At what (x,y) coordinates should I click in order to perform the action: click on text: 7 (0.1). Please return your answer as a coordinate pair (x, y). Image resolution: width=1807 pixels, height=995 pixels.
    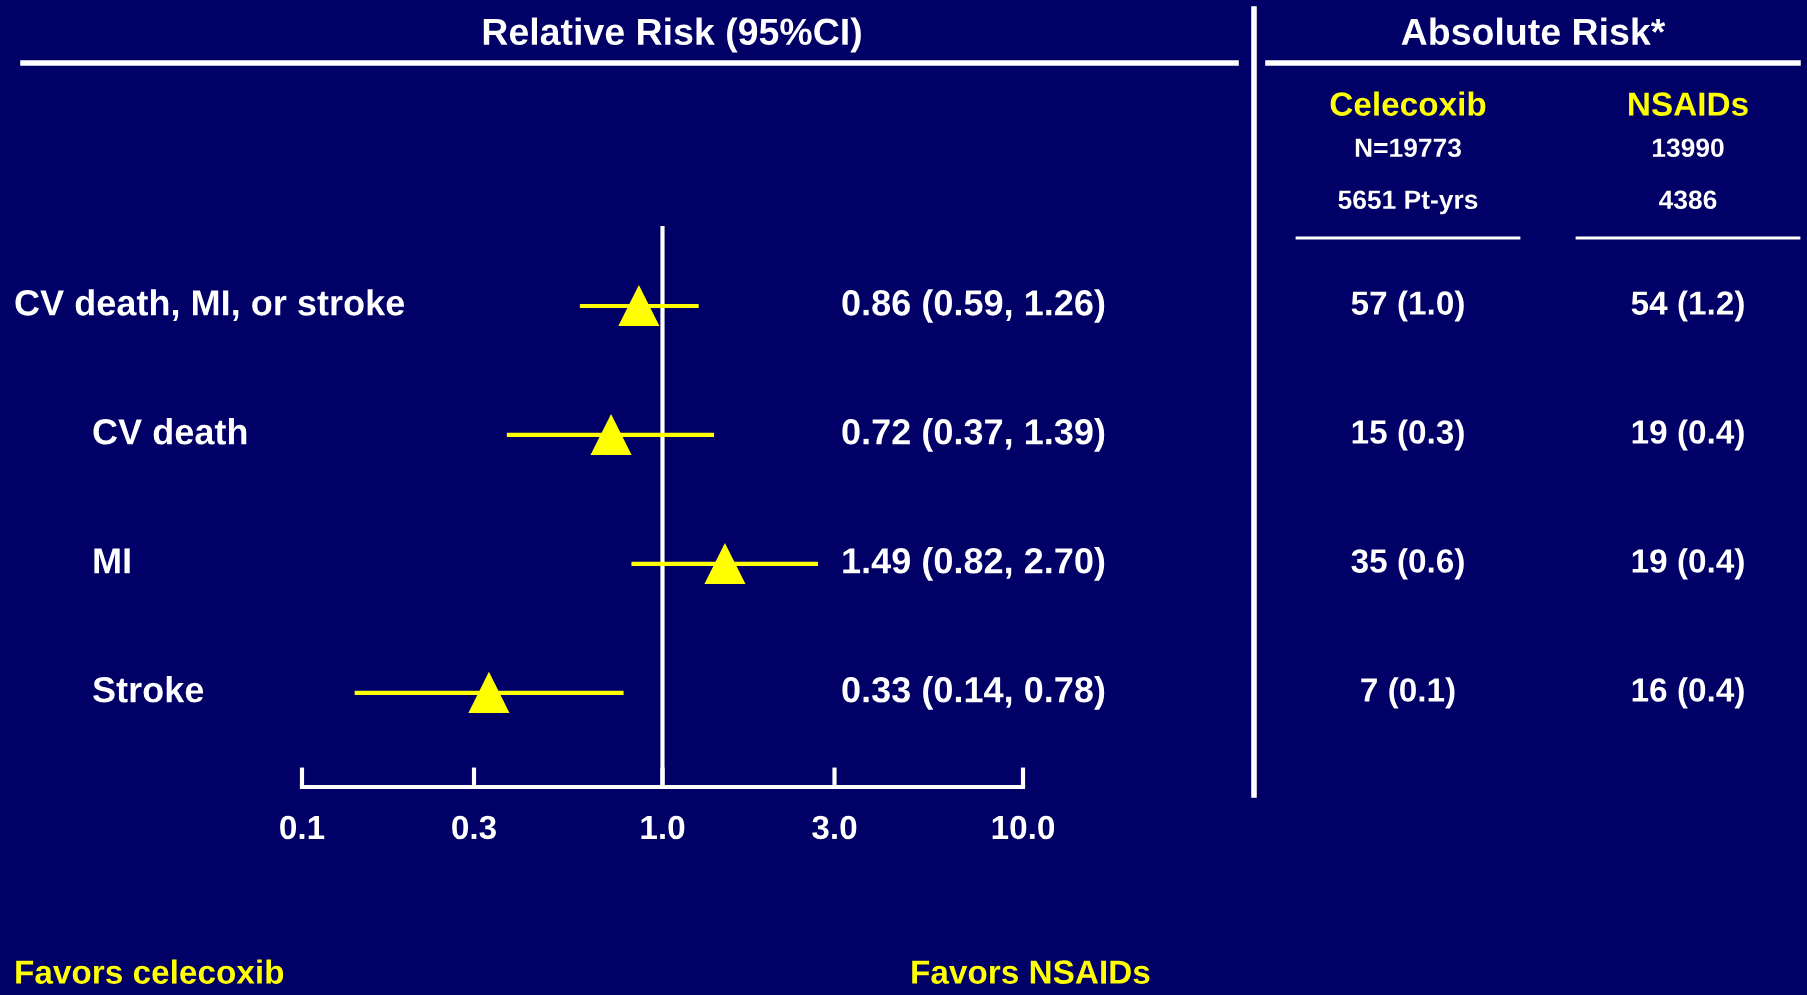
    Looking at the image, I should click on (1408, 693).